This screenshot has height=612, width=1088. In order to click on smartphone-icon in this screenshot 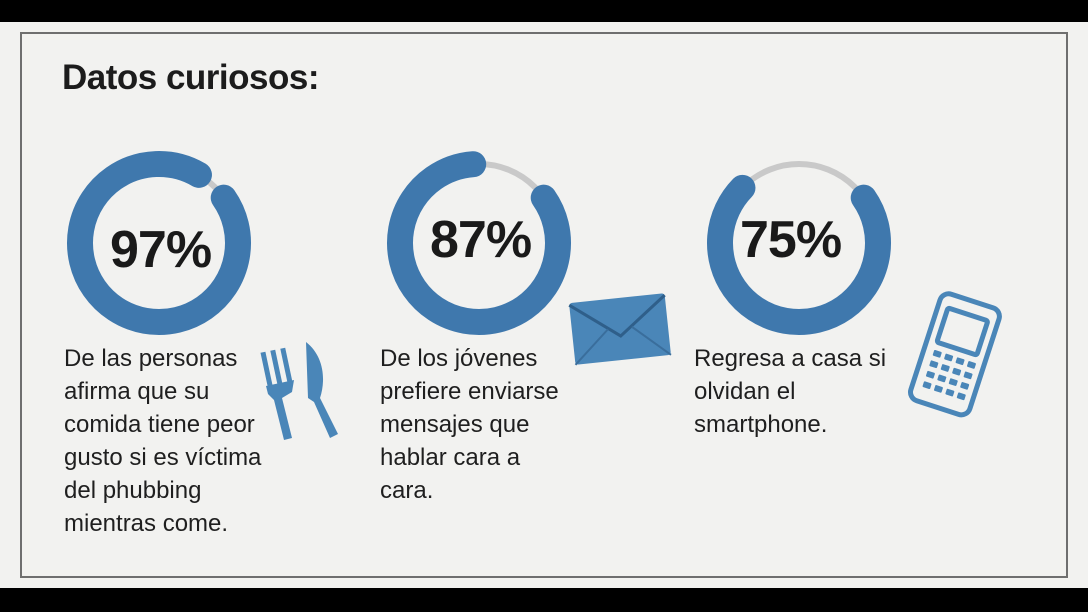, I will do `click(954, 356)`.